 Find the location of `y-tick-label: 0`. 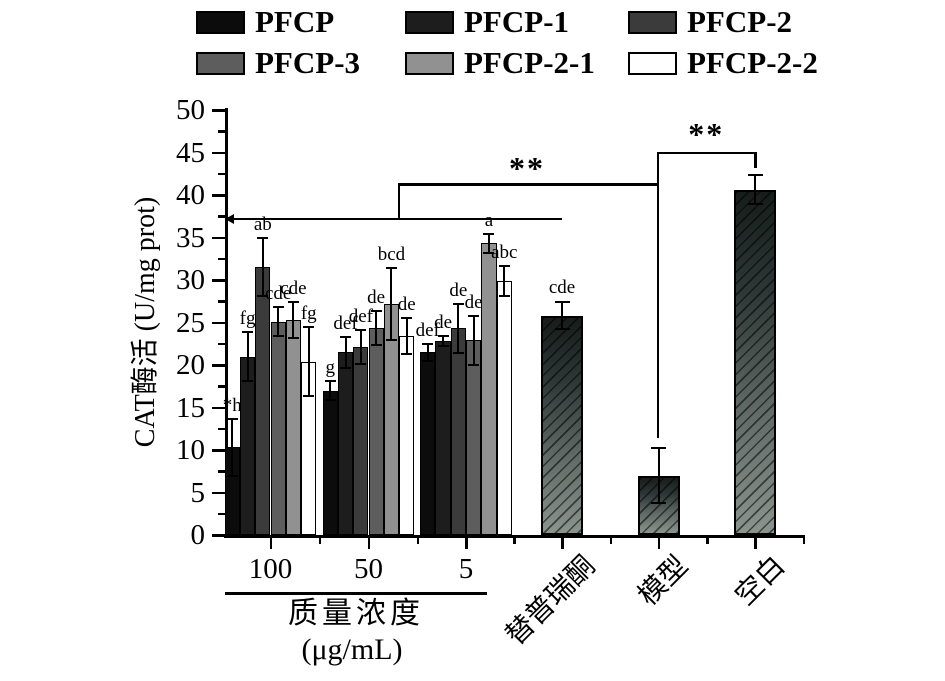

y-tick-label: 0 is located at coordinates (198, 535).